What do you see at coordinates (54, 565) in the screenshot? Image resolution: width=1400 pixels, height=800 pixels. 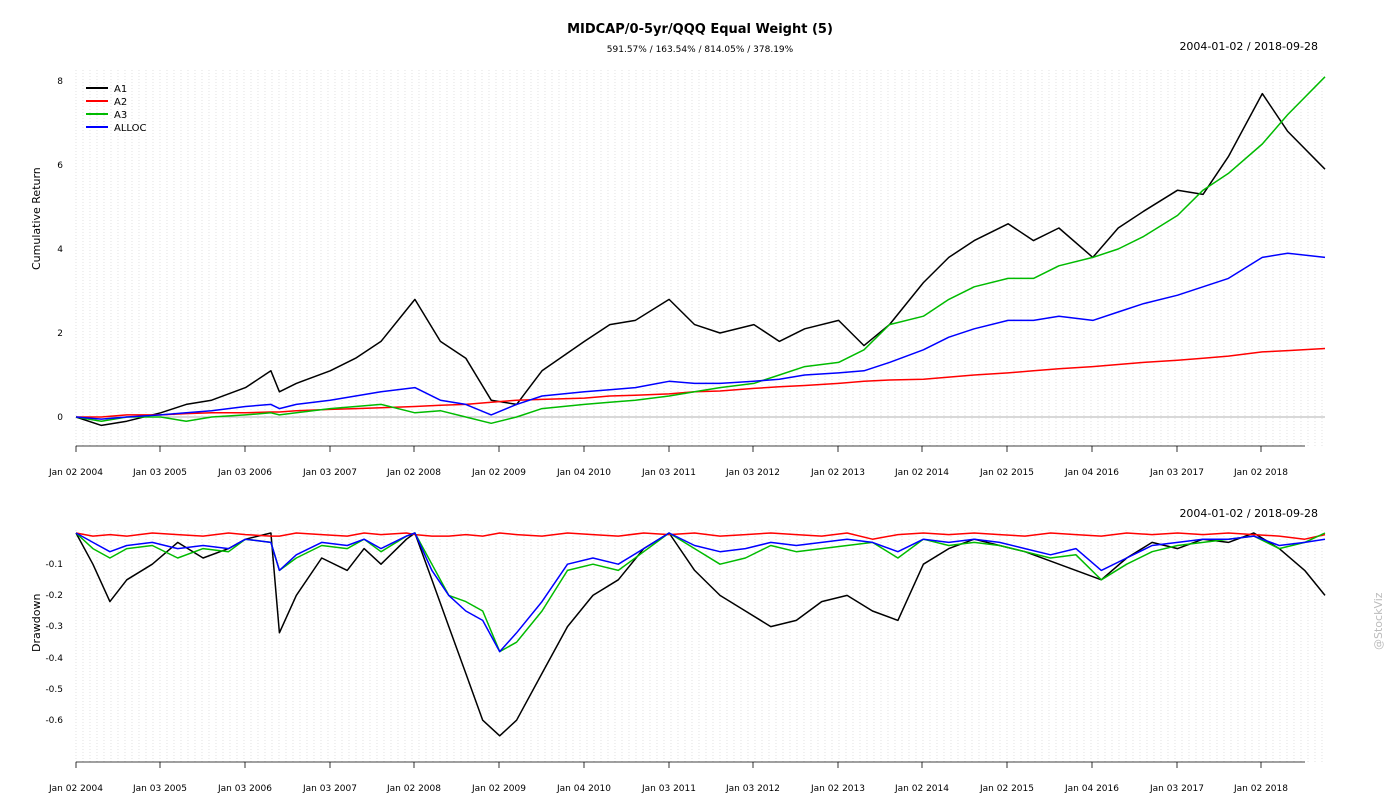 I see `bottom-y-tick-label: -0.1` at bounding box center [54, 565].